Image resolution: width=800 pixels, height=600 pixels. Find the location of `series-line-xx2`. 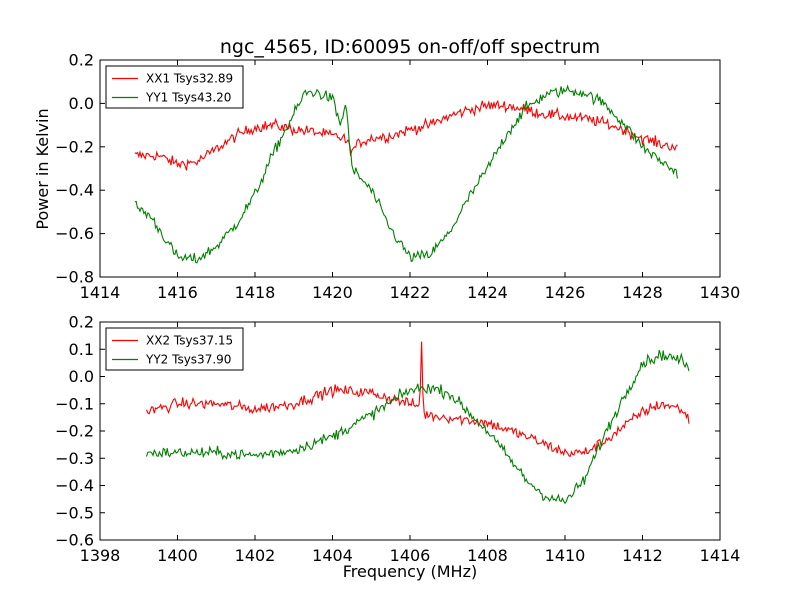

series-line-xx2 is located at coordinates (417, 399).